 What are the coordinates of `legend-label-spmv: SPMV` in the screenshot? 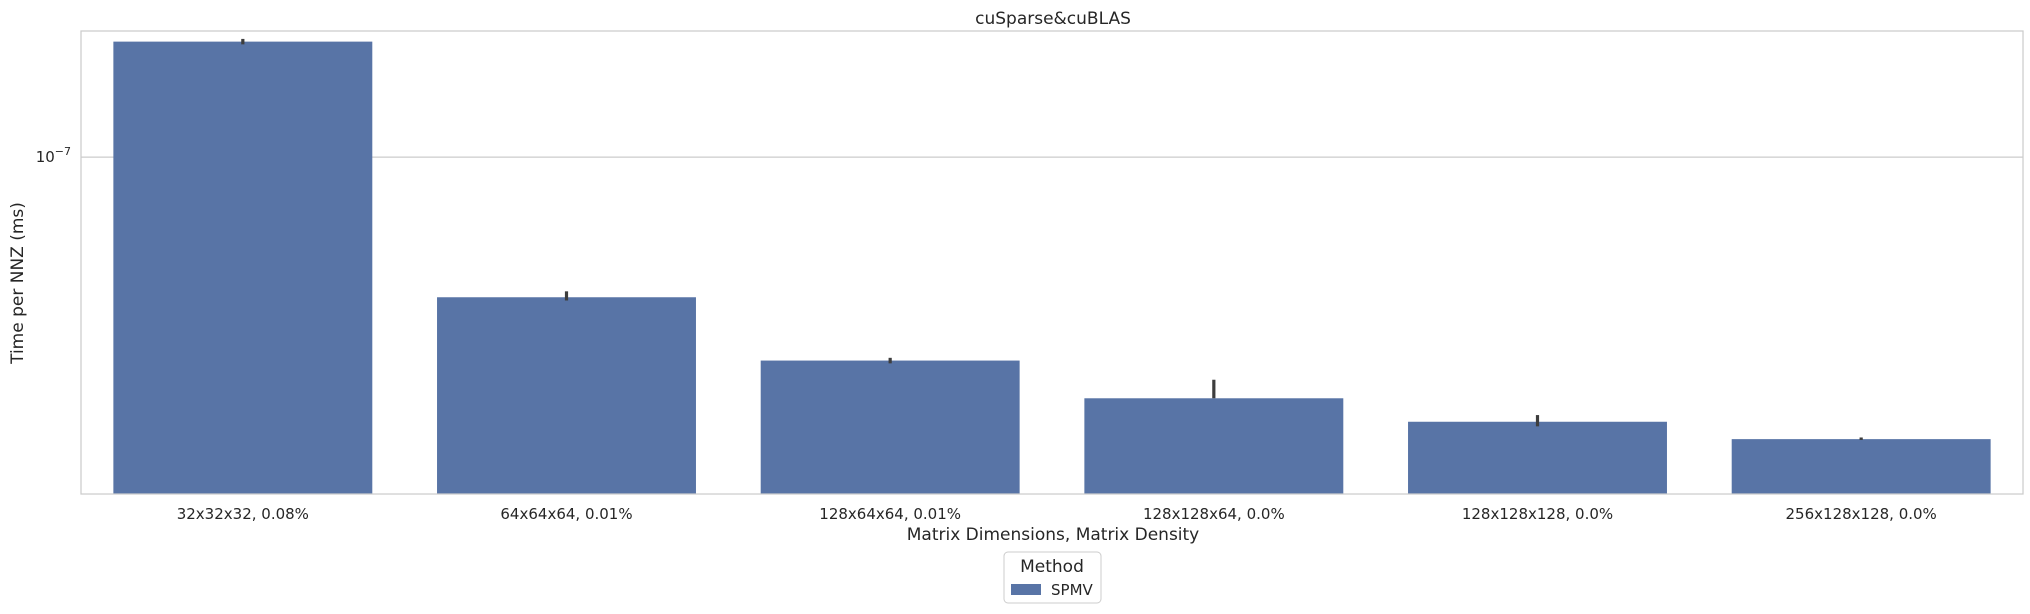 It's located at (1072, 590).